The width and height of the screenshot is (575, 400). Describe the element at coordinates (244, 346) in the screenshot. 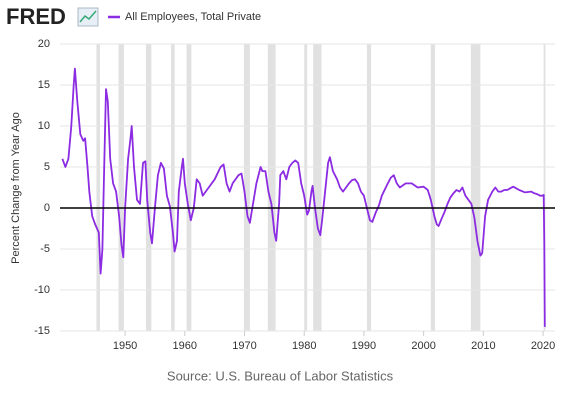

I see `x-tick-label: 1970` at that location.